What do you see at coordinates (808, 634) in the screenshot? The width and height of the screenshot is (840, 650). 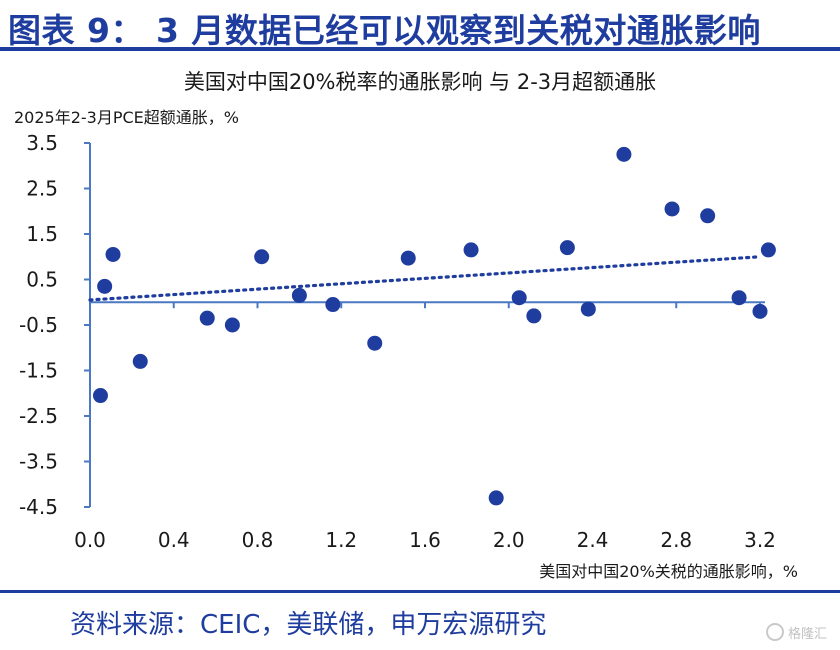 I see `watermark-text: 格隆汇` at bounding box center [808, 634].